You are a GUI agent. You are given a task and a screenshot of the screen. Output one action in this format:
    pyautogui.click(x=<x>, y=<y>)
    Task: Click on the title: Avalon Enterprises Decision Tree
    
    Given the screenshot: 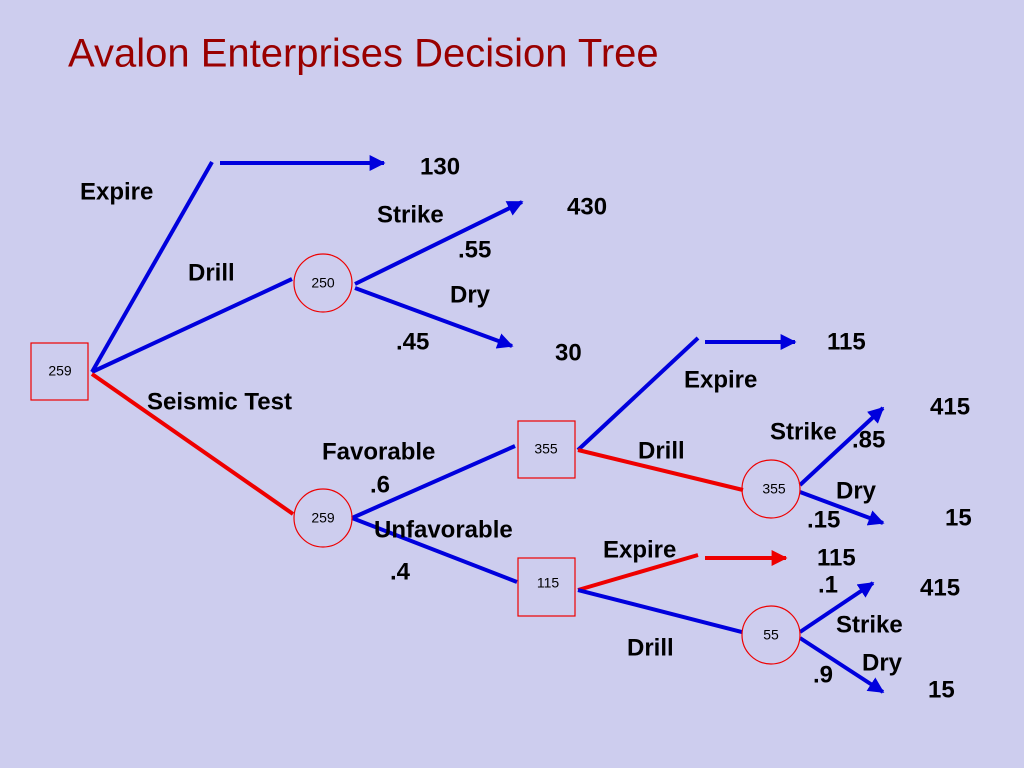 What is the action you would take?
    pyautogui.click(x=363, y=54)
    